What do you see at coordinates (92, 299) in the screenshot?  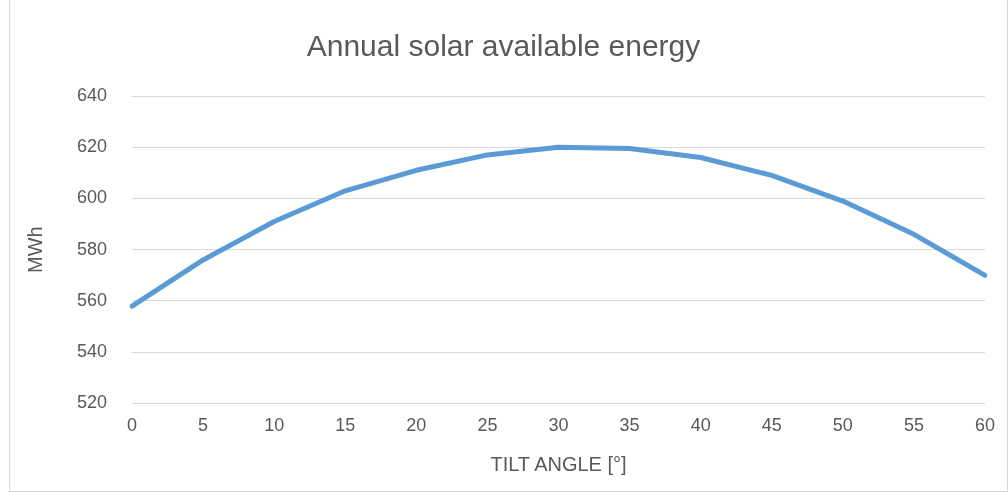 I see `y-tick-label: 560` at bounding box center [92, 299].